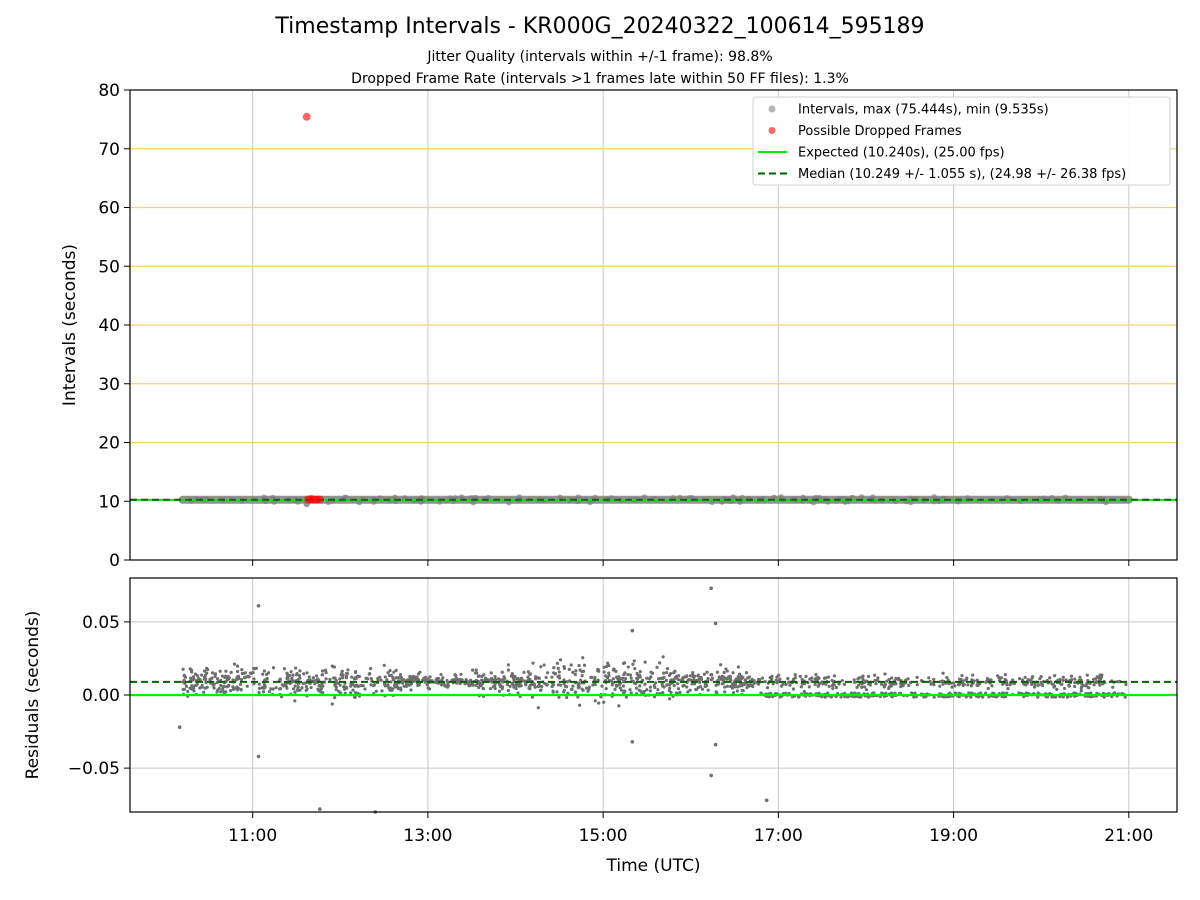 The height and width of the screenshot is (900, 1200). What do you see at coordinates (772, 130) in the screenshot?
I see `legend-marker` at bounding box center [772, 130].